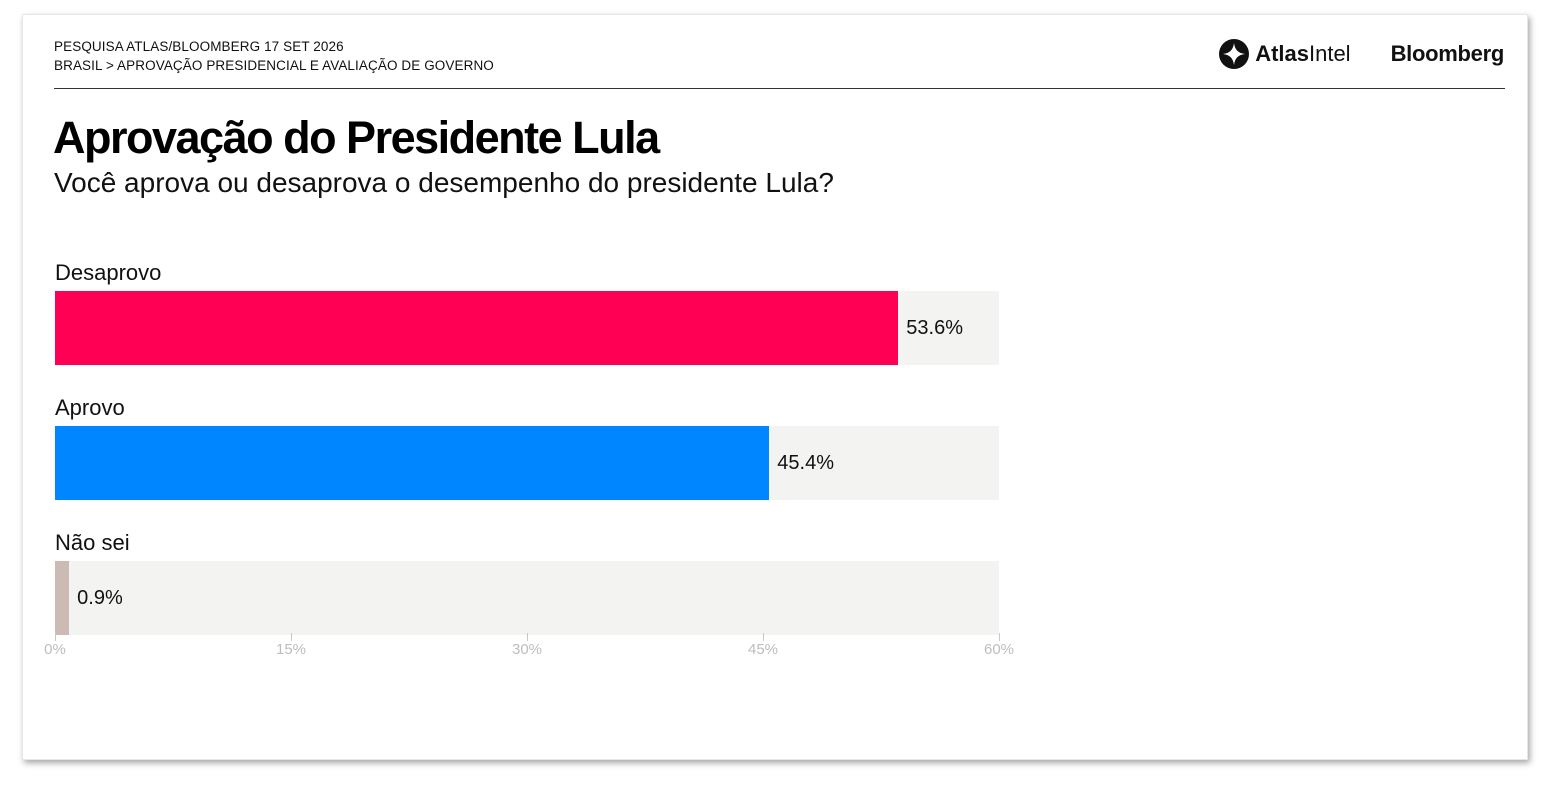  What do you see at coordinates (527, 649) in the screenshot?
I see `x-axis-tick-label: 30%` at bounding box center [527, 649].